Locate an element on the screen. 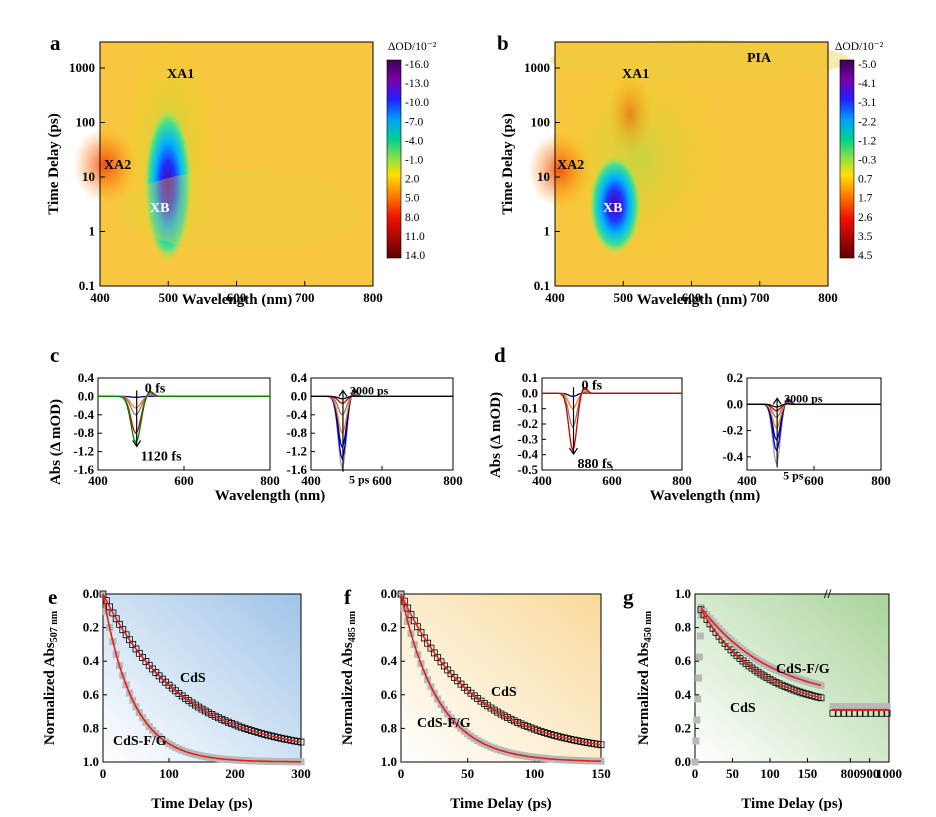  heatmap-a is located at coordinates (223, 158).